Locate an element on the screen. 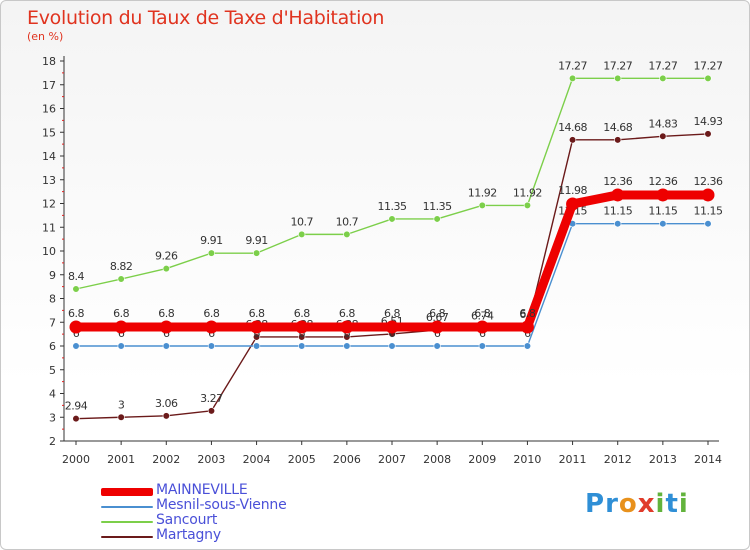  x-tick-label: 2008 is located at coordinates (437, 459).